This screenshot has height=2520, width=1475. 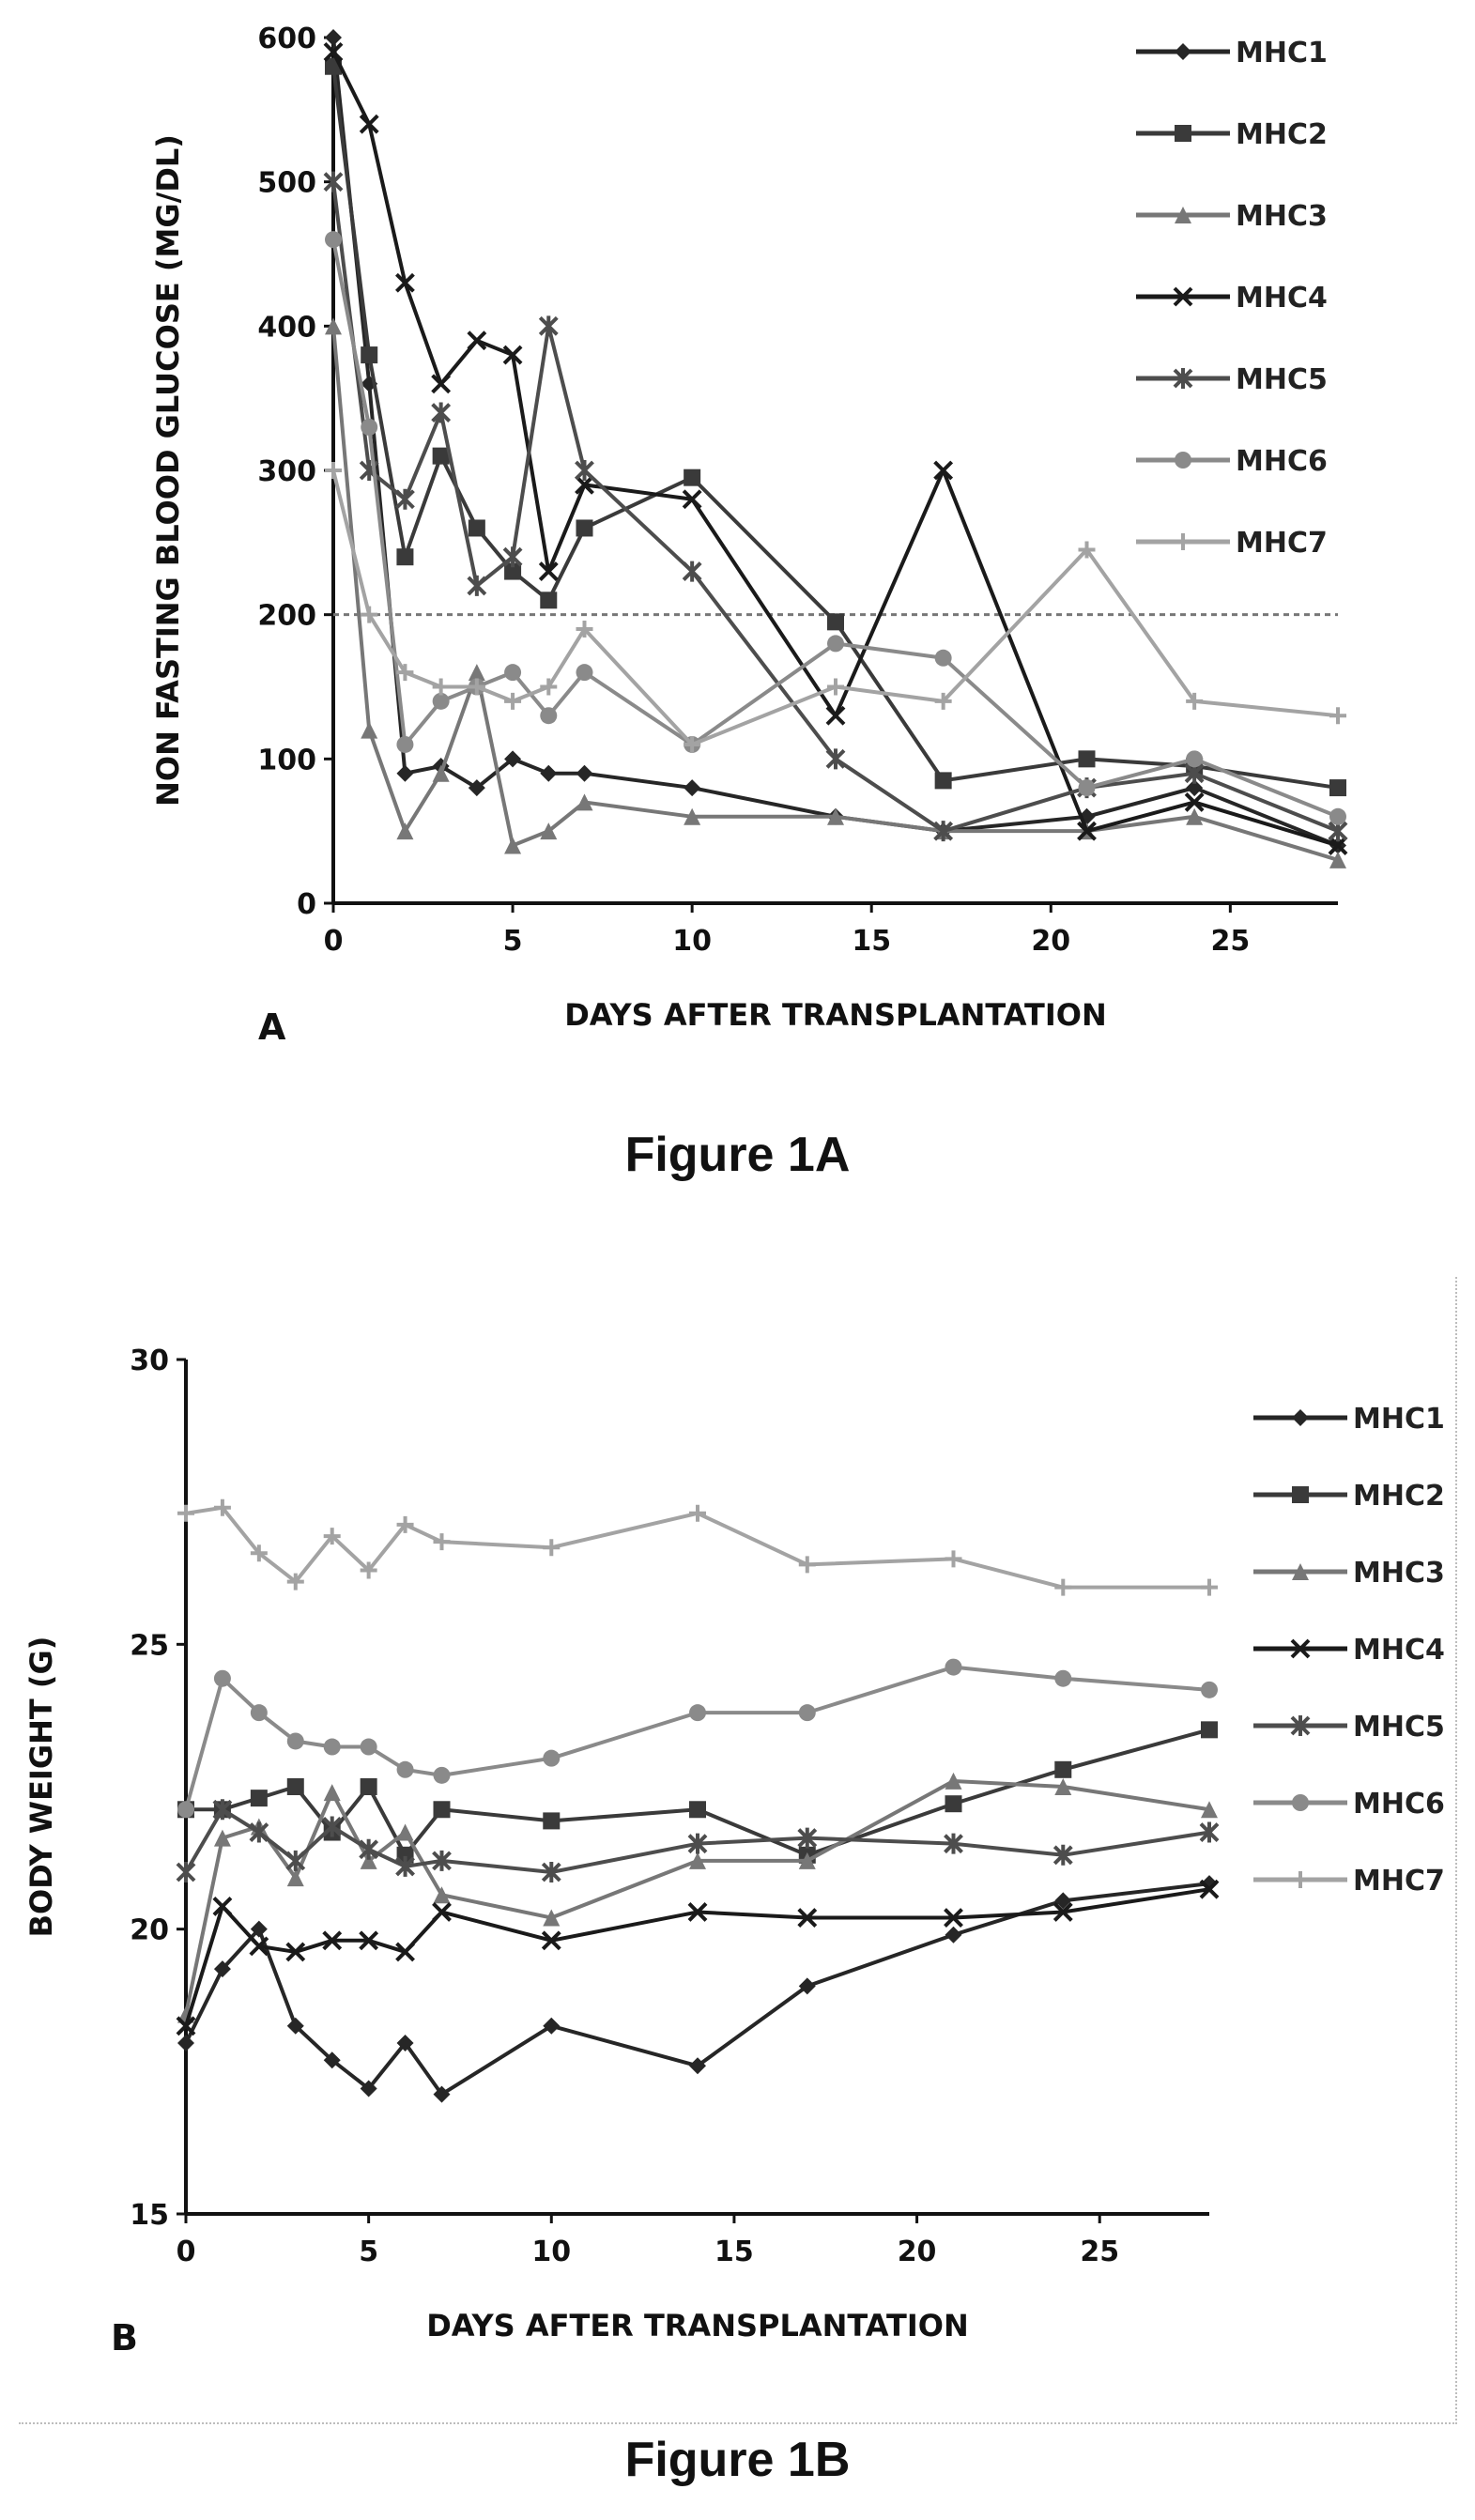 I want to click on fig-b-legend-label: MHC1, so click(x=1399, y=1419).